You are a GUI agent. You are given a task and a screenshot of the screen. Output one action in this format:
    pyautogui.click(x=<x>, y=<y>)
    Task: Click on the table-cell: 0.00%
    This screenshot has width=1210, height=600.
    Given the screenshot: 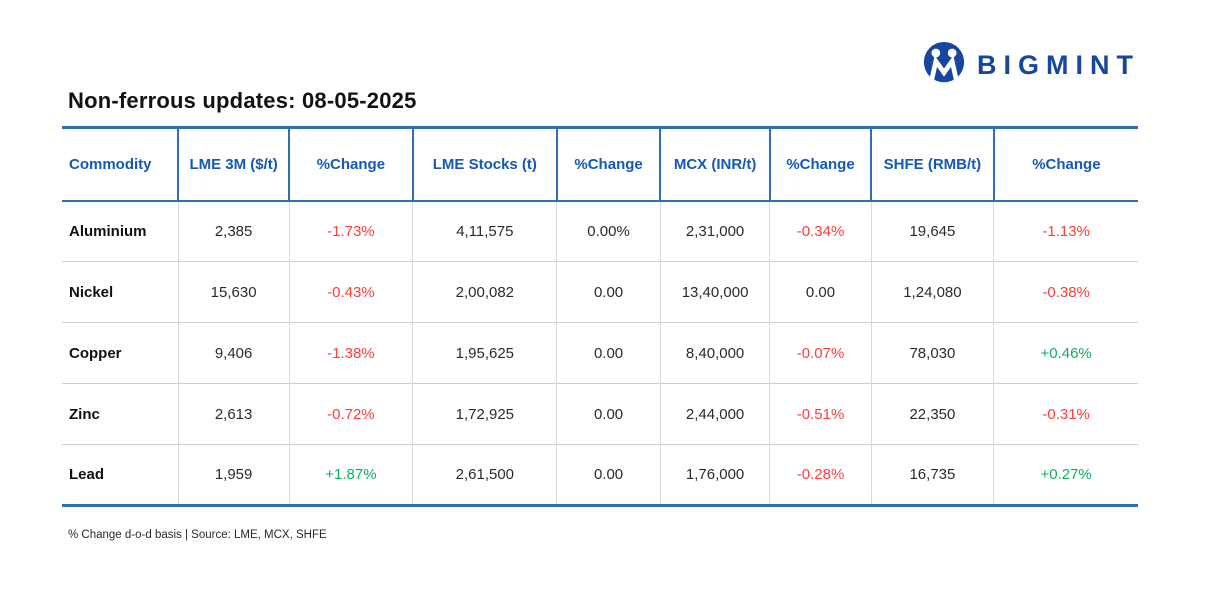 What is the action you would take?
    pyautogui.click(x=608, y=231)
    